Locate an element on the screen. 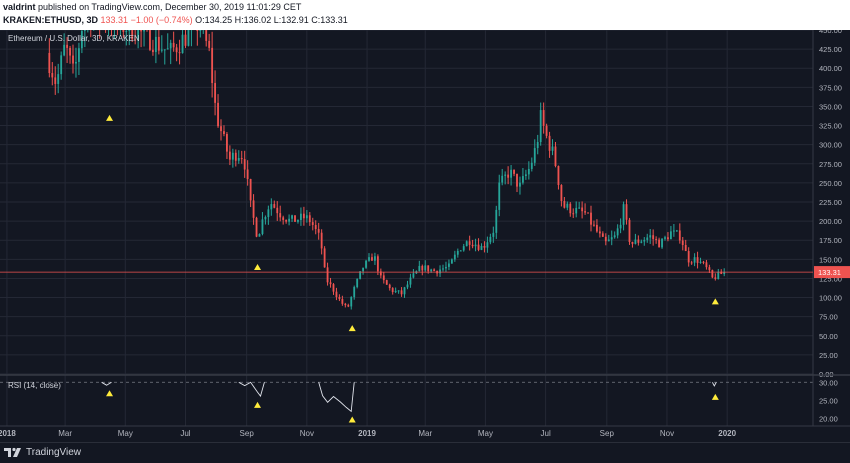 Image resolution: width=850 pixels, height=463 pixels. y-tick-label: 350.00 is located at coordinates (830, 106).